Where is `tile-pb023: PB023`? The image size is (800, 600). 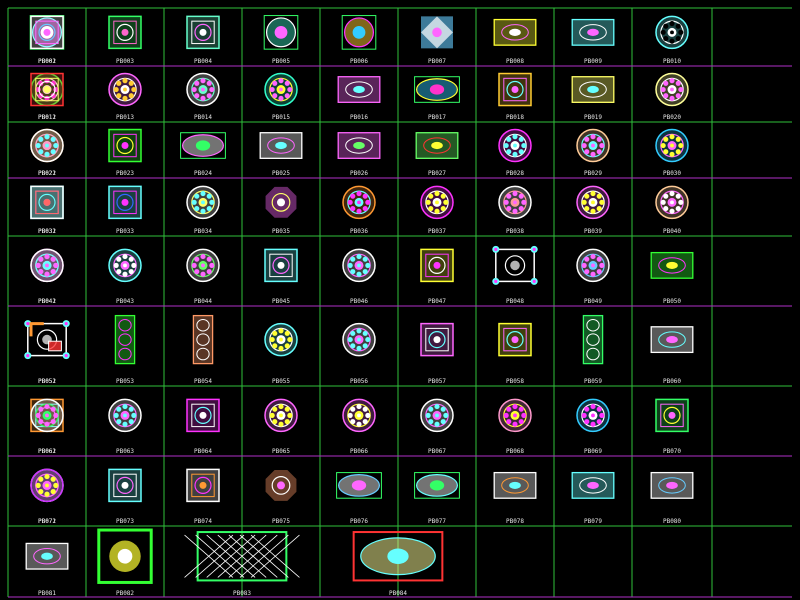 tile-pb023: PB023 is located at coordinates (125, 152).